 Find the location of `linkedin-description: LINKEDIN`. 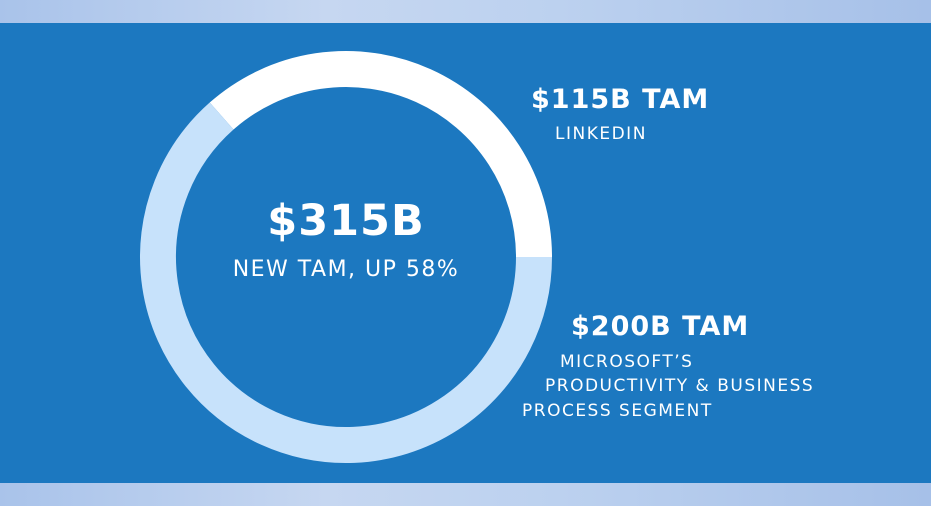

linkedin-description: LINKEDIN is located at coordinates (601, 134).